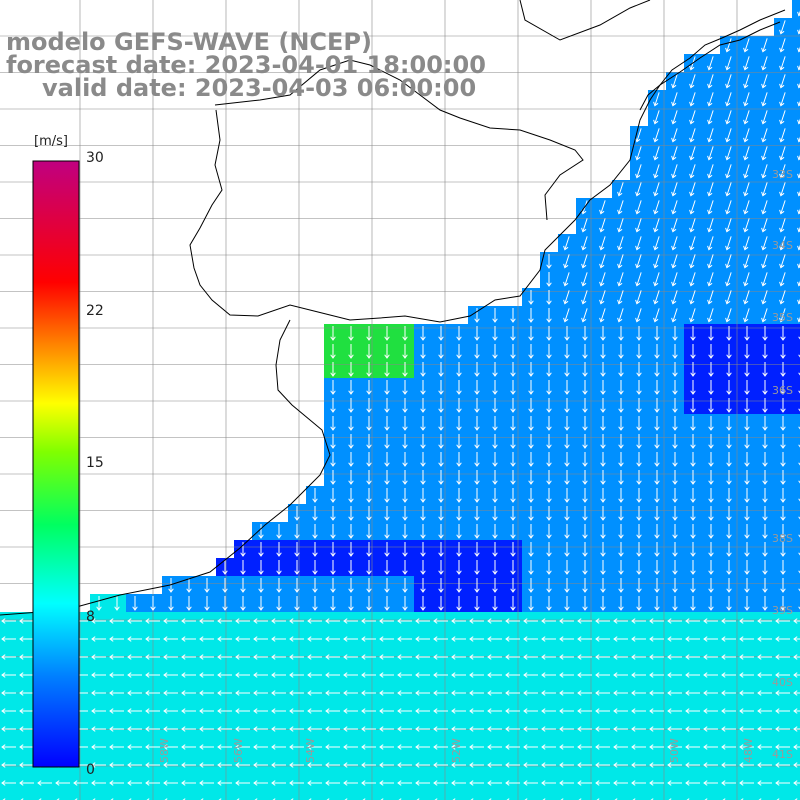 This screenshot has width=800, height=800. I want to click on lat-label-36s: 36S, so click(782, 390).